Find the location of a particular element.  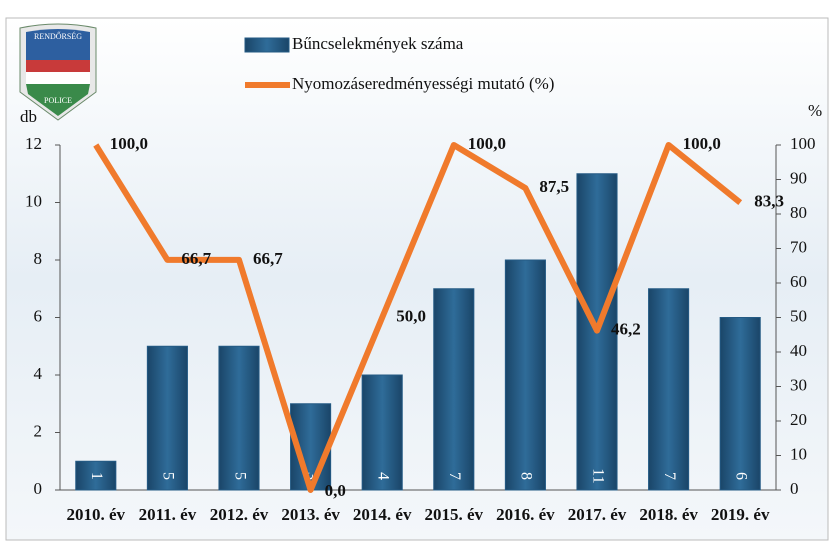

y-tick-label: 2 is located at coordinates (38, 430).